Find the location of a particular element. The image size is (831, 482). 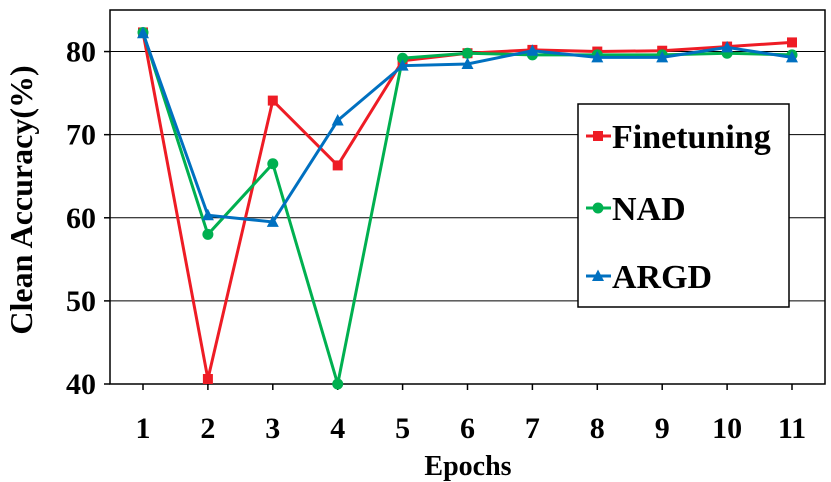

legend: Finetuning NAD ARGD is located at coordinates (683, 205).